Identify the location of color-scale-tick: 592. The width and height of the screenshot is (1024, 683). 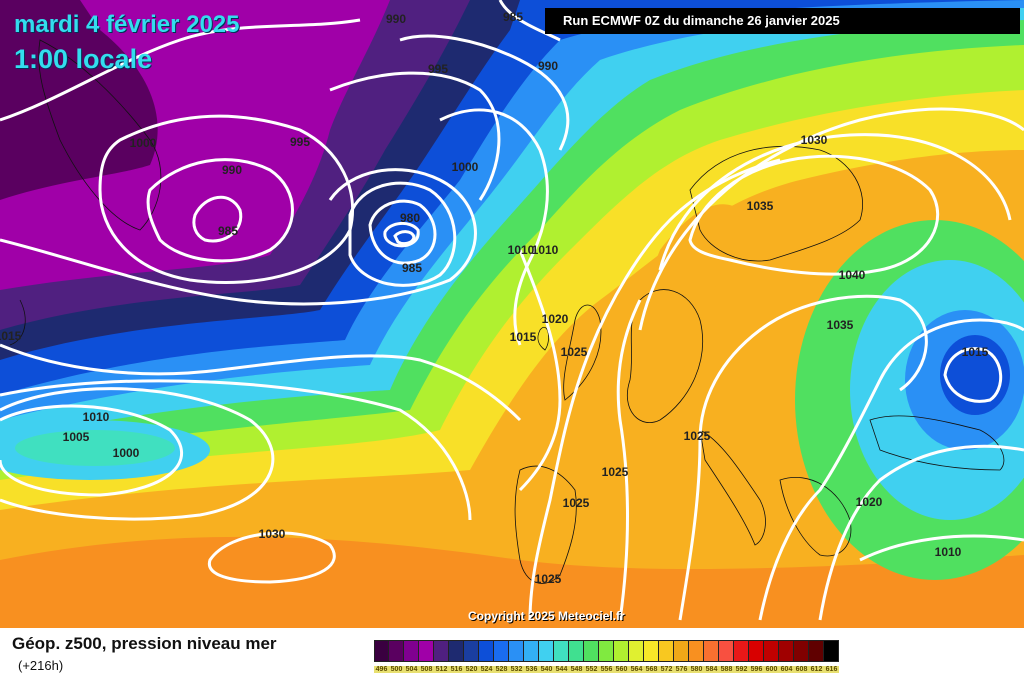
(741, 669).